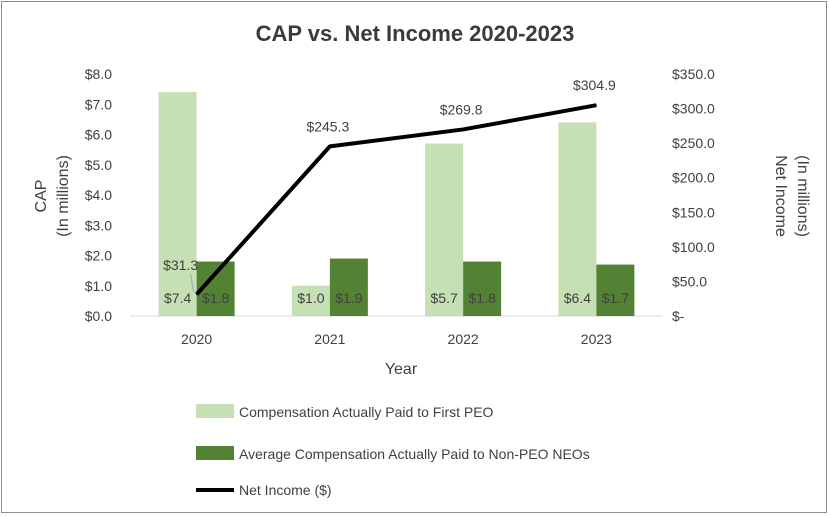 The height and width of the screenshot is (516, 830). Describe the element at coordinates (693, 212) in the screenshot. I see `right-tick-label: $150.0` at that location.